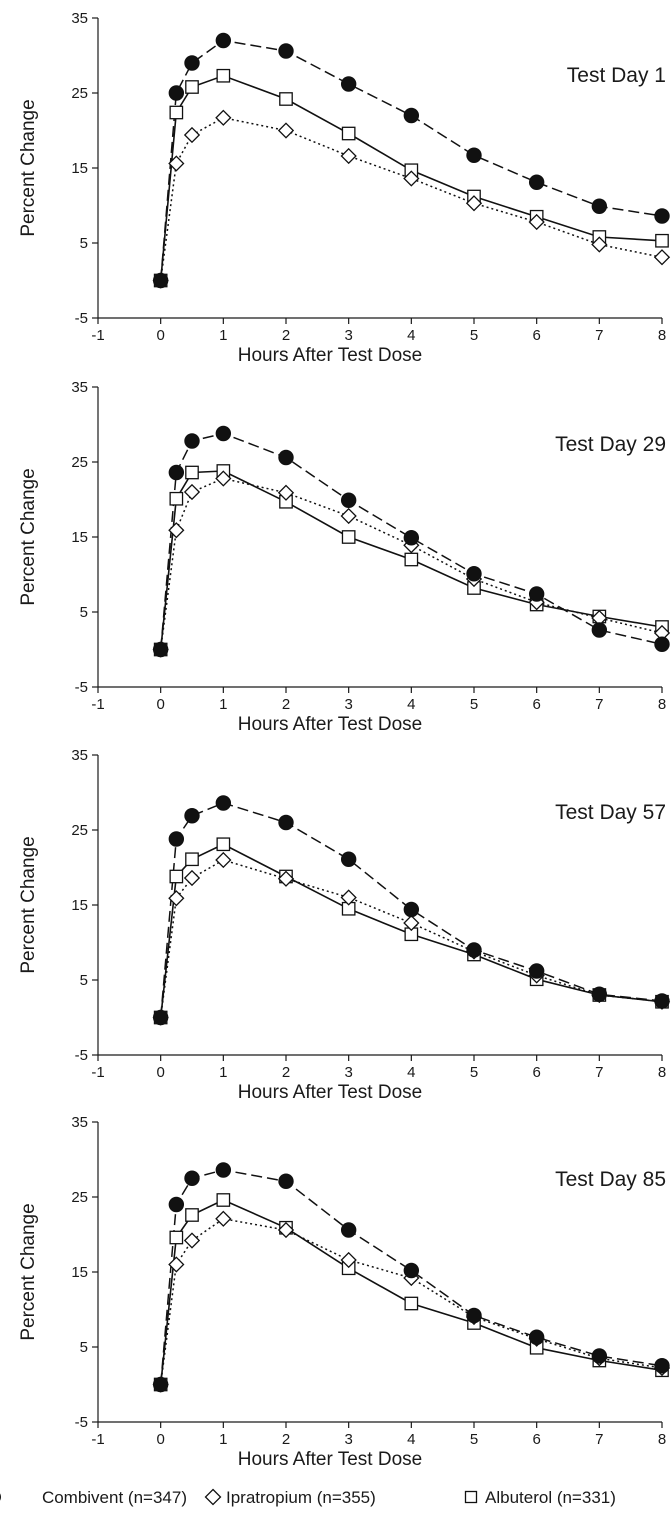 The width and height of the screenshot is (671, 1516). I want to click on y-tick-label: 25, so click(79, 1197).